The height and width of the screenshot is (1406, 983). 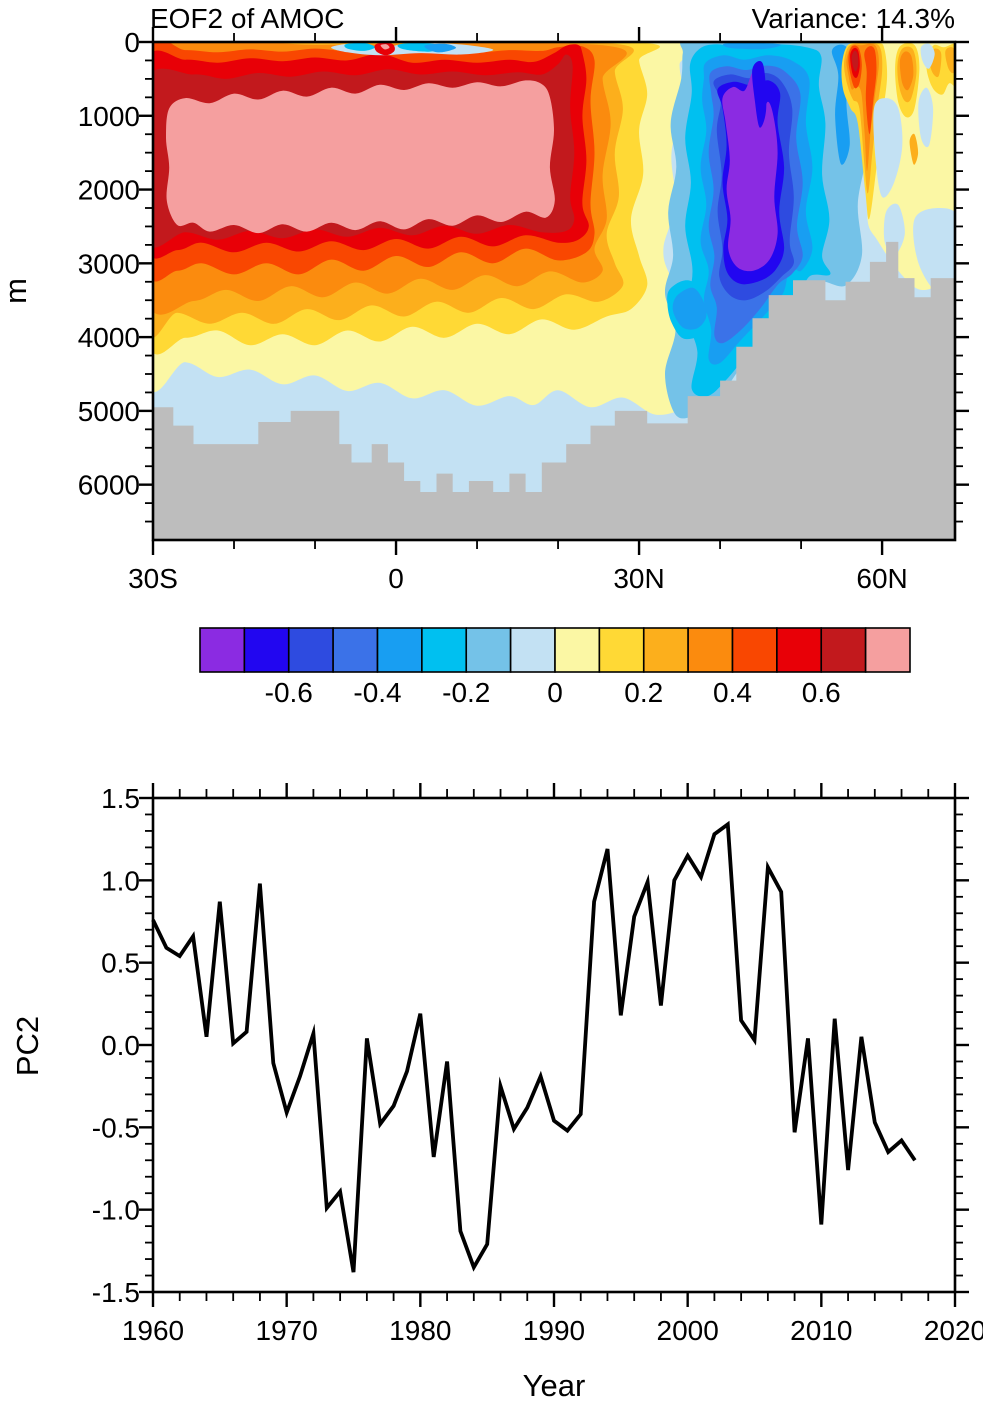 What do you see at coordinates (109, 411) in the screenshot?
I see `depth-tick-label: 5000` at bounding box center [109, 411].